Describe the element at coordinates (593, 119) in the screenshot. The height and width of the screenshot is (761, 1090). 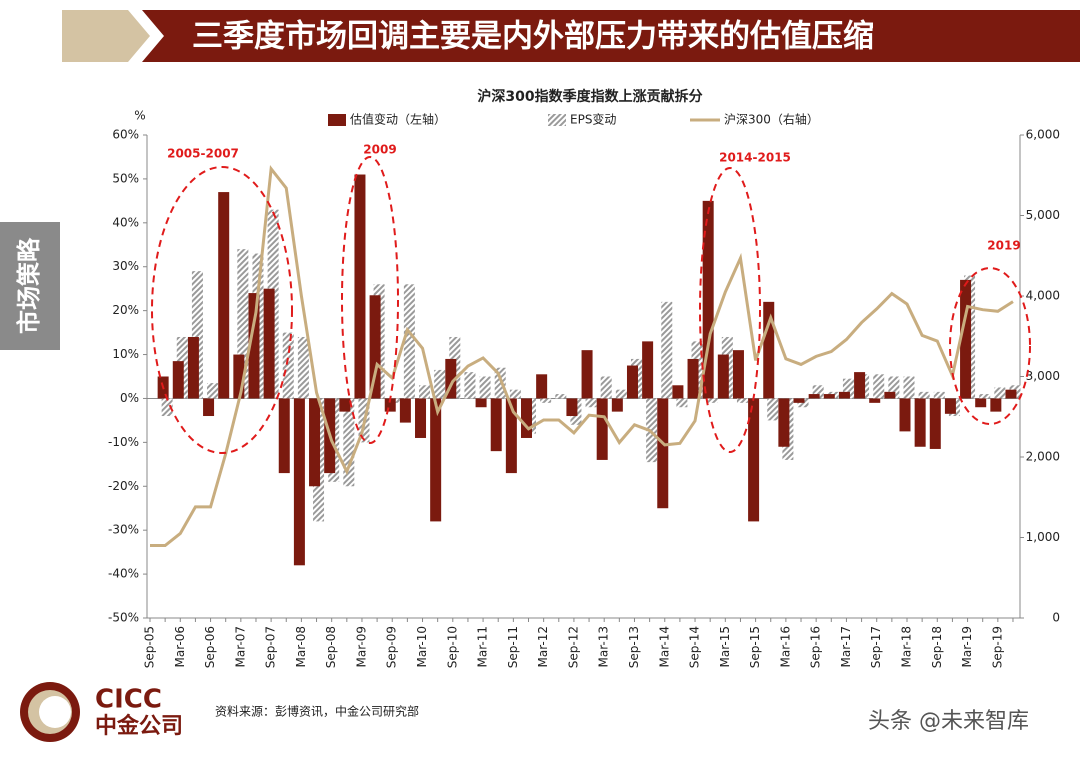
I see `legend-label: EPS变动` at that location.